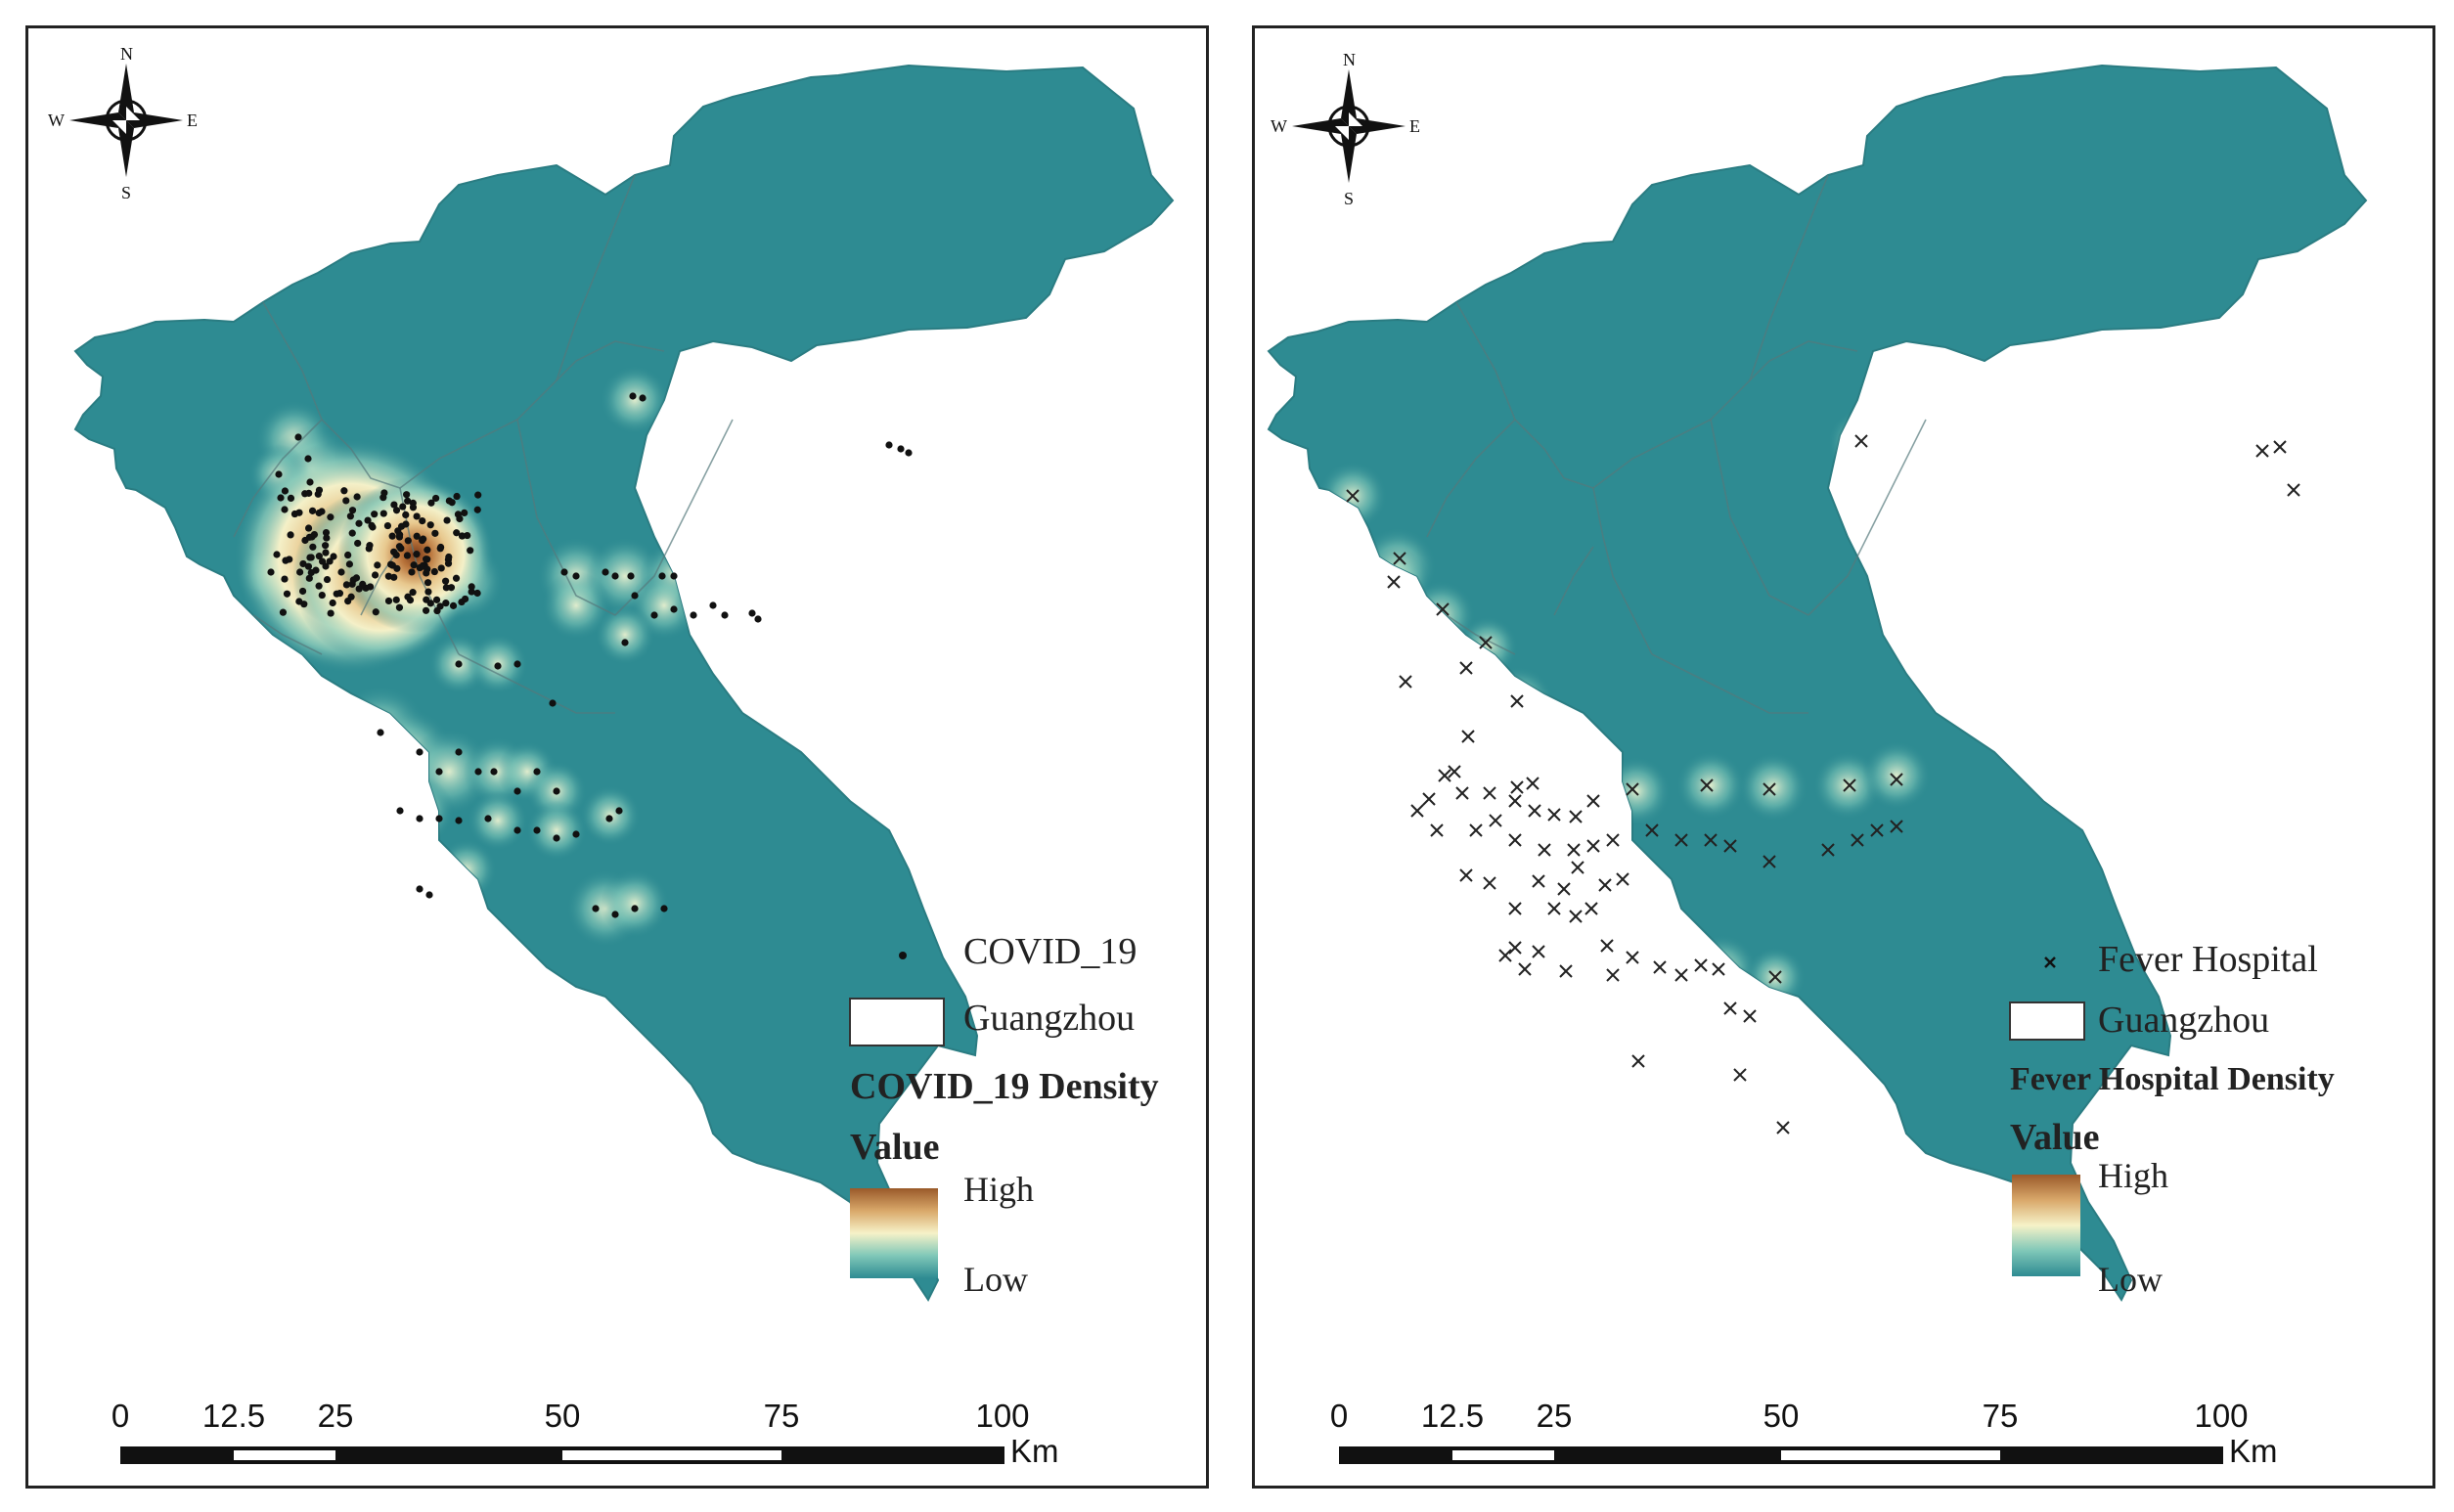 The width and height of the screenshot is (2454, 1512). Describe the element at coordinates (1049, 1019) in the screenshot. I see `legend-boundary-label: Guangzhou` at that location.